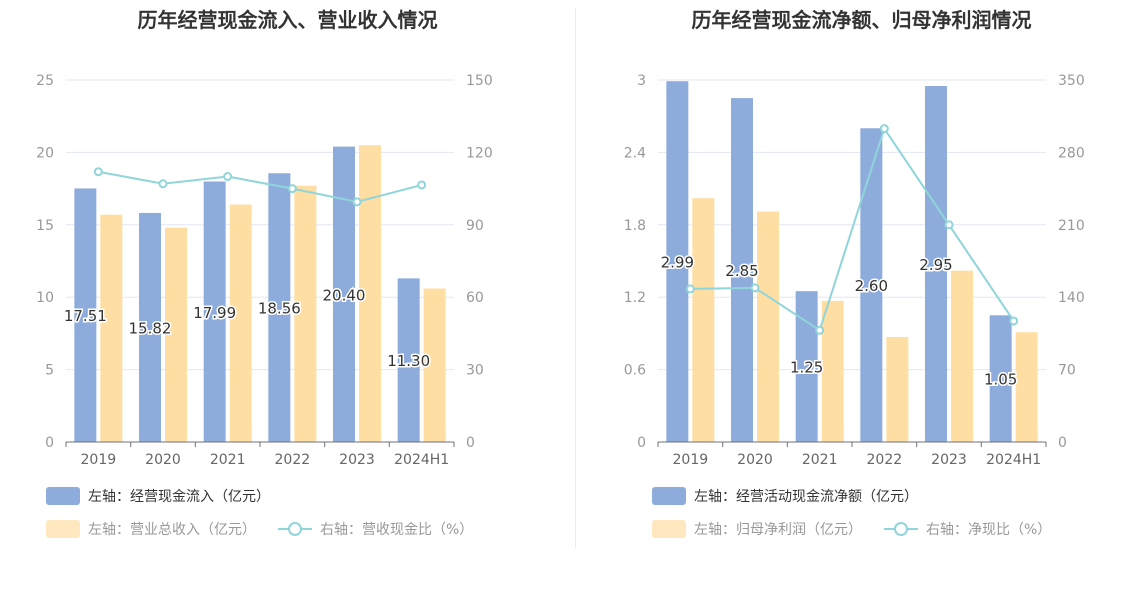 Image resolution: width=1147 pixels, height=589 pixels. Describe the element at coordinates (287, 20) in the screenshot. I see `chart-title: 历年经营现金流入、营业收入情况` at that location.